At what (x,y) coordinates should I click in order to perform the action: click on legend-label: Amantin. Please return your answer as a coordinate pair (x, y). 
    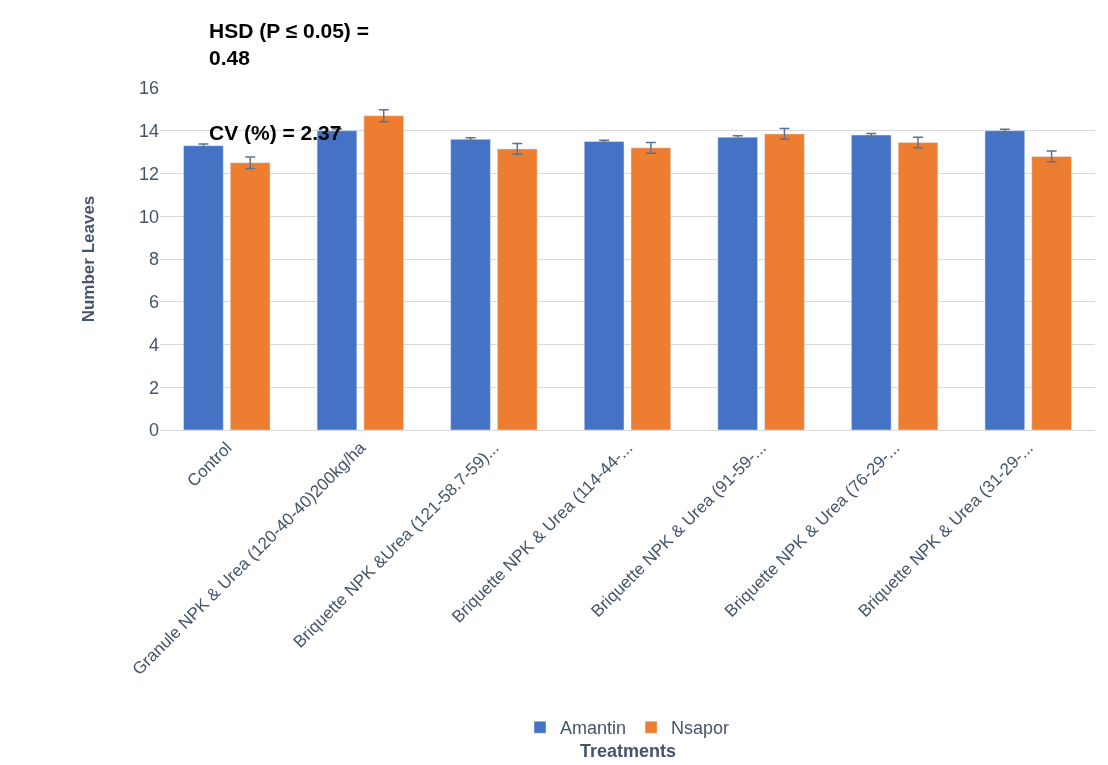
    Looking at the image, I should click on (593, 728).